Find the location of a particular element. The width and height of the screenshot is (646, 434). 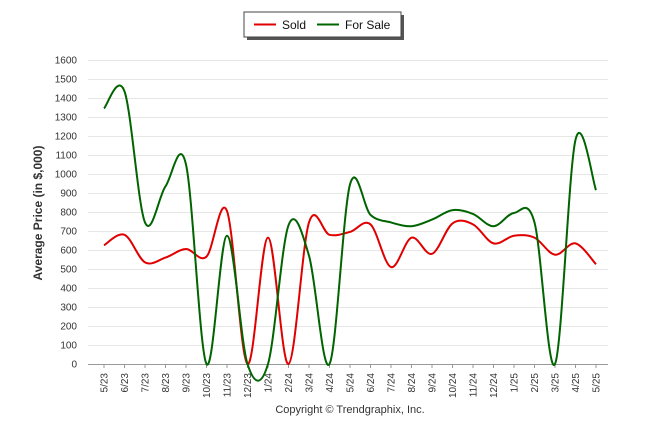

y-tick-label: 400 is located at coordinates (68, 289).